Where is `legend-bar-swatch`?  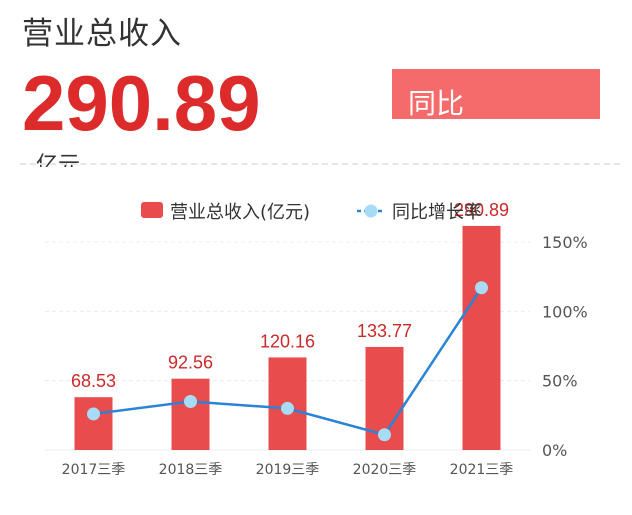 legend-bar-swatch is located at coordinates (152, 210).